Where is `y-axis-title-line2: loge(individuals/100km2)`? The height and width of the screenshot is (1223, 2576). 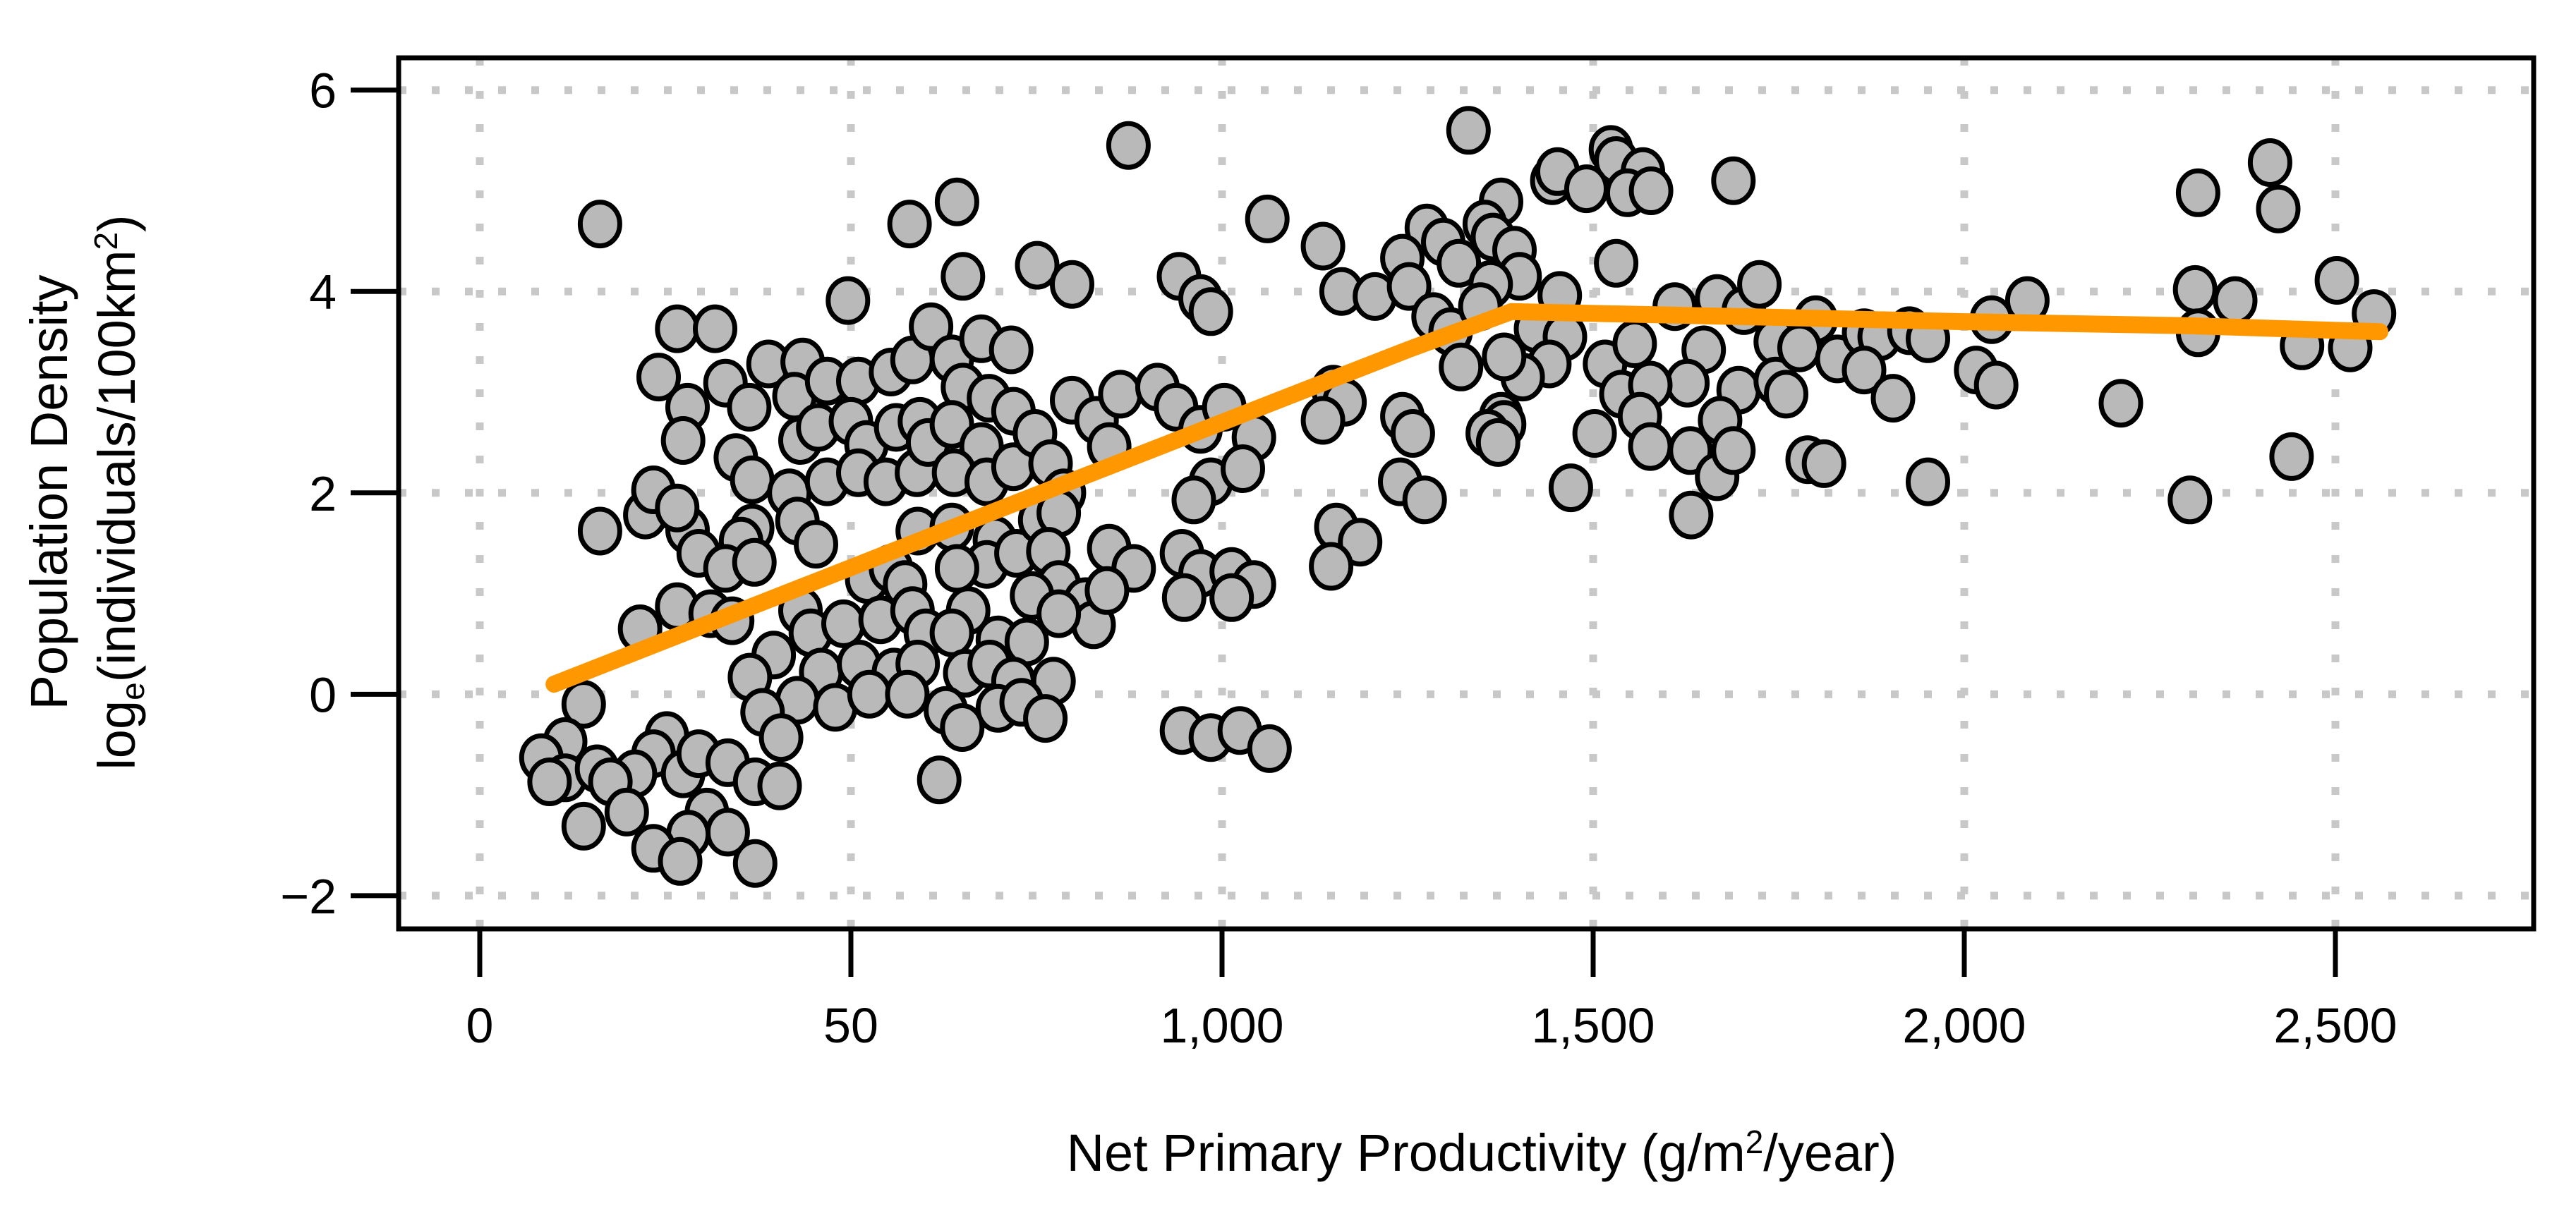 y-axis-title-line2: loge(individuals/100km2) is located at coordinates (119, 491).